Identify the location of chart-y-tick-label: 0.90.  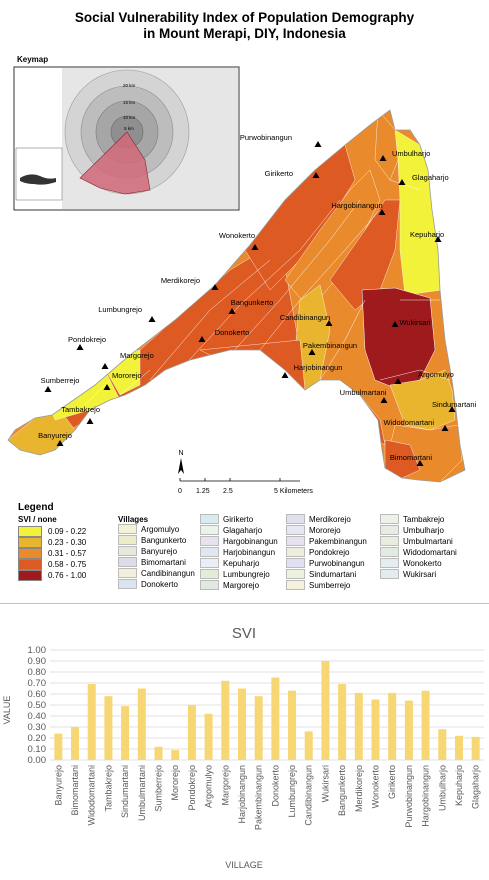
(37, 661).